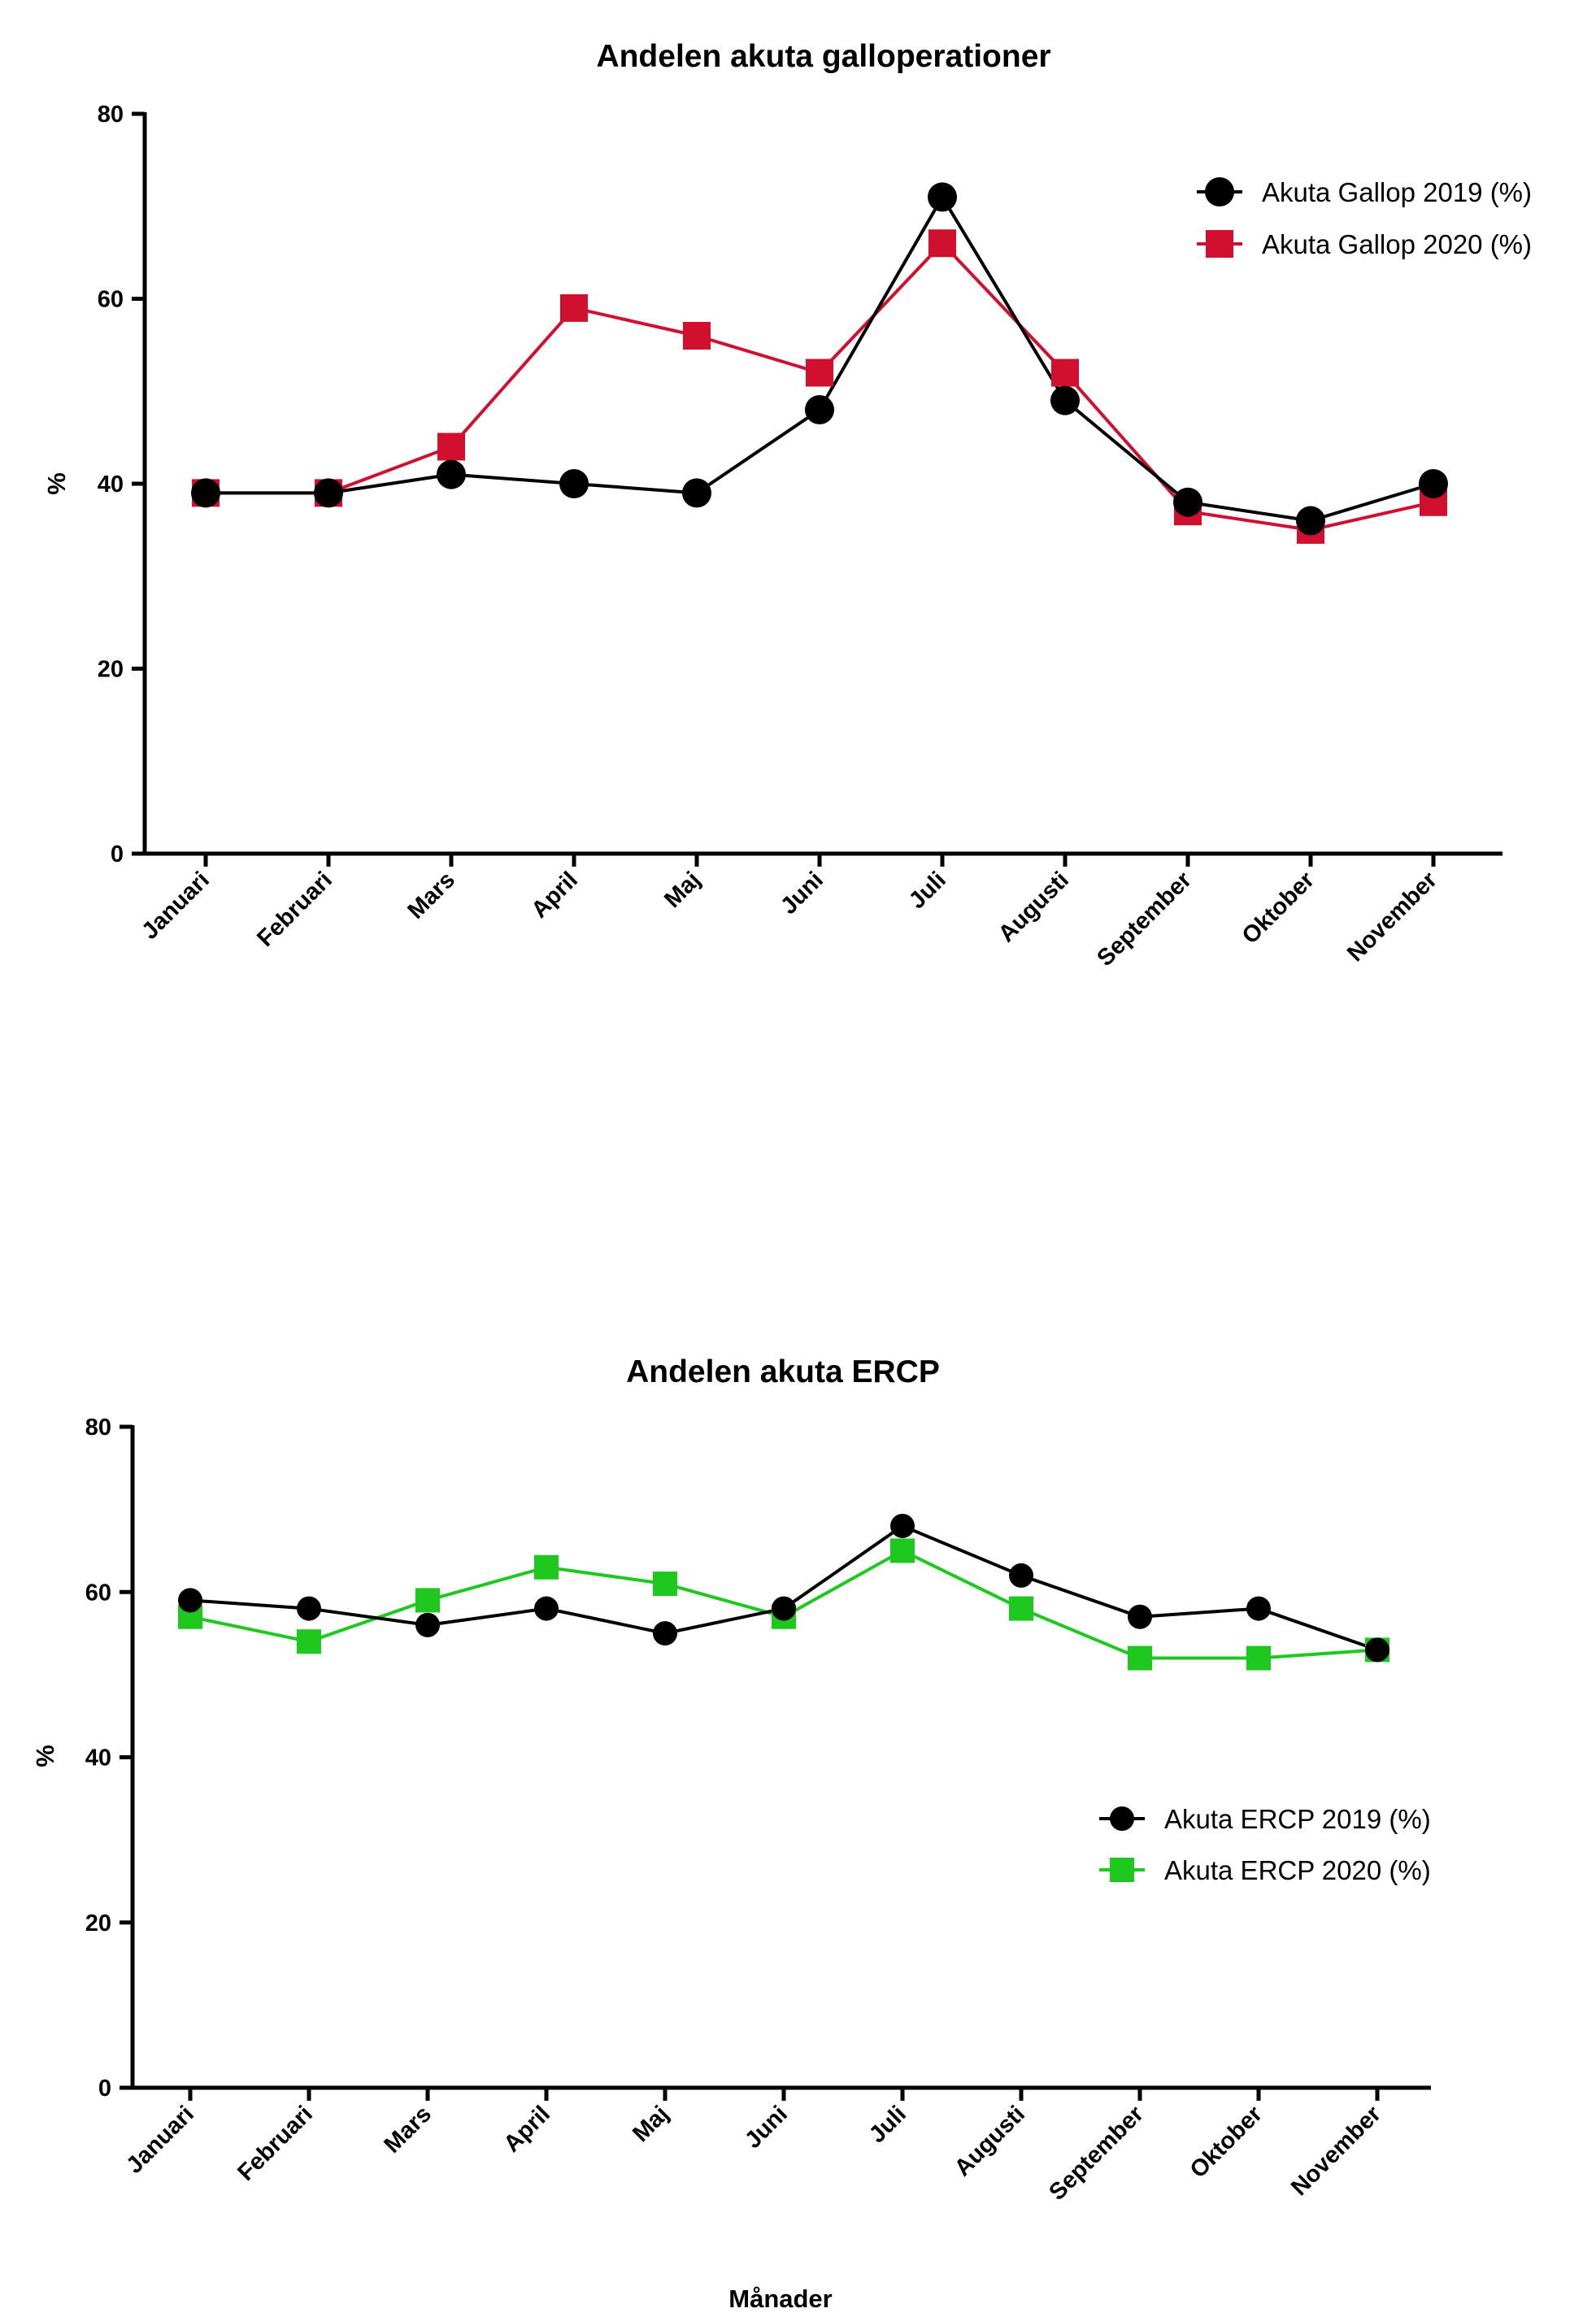  What do you see at coordinates (1397, 192) in the screenshot?
I see `legend-label: Akuta Gallop 2019 (%)` at bounding box center [1397, 192].